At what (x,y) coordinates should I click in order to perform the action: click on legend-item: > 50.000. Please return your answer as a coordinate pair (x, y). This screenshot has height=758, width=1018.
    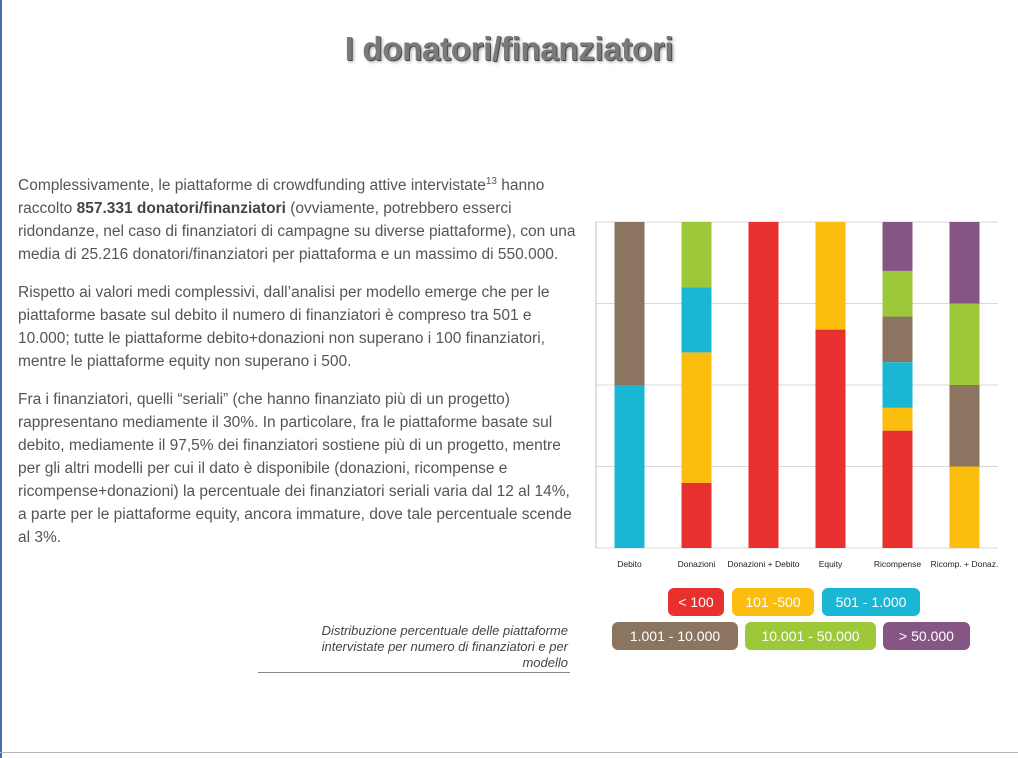
    Looking at the image, I should click on (926, 636).